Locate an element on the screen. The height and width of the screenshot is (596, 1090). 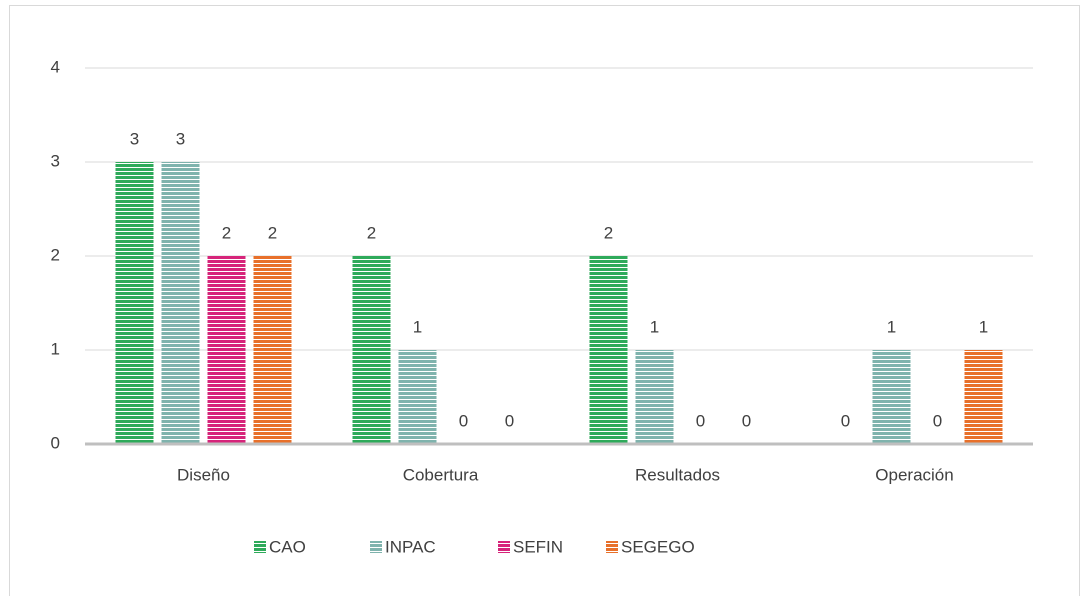
y-tick-label: 3 is located at coordinates (55, 160).